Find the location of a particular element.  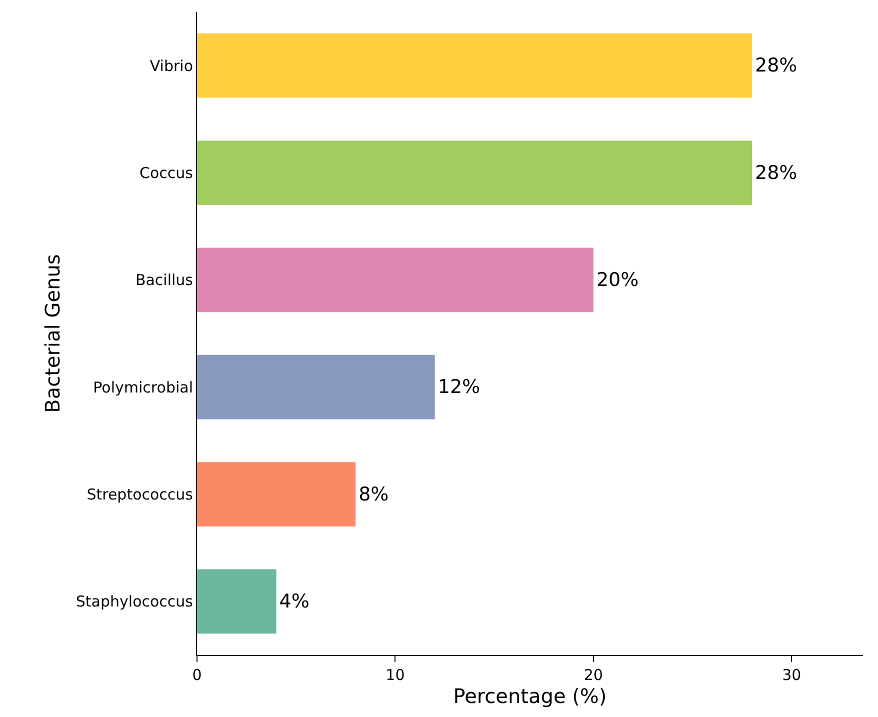

data-label: 20% is located at coordinates (617, 279).